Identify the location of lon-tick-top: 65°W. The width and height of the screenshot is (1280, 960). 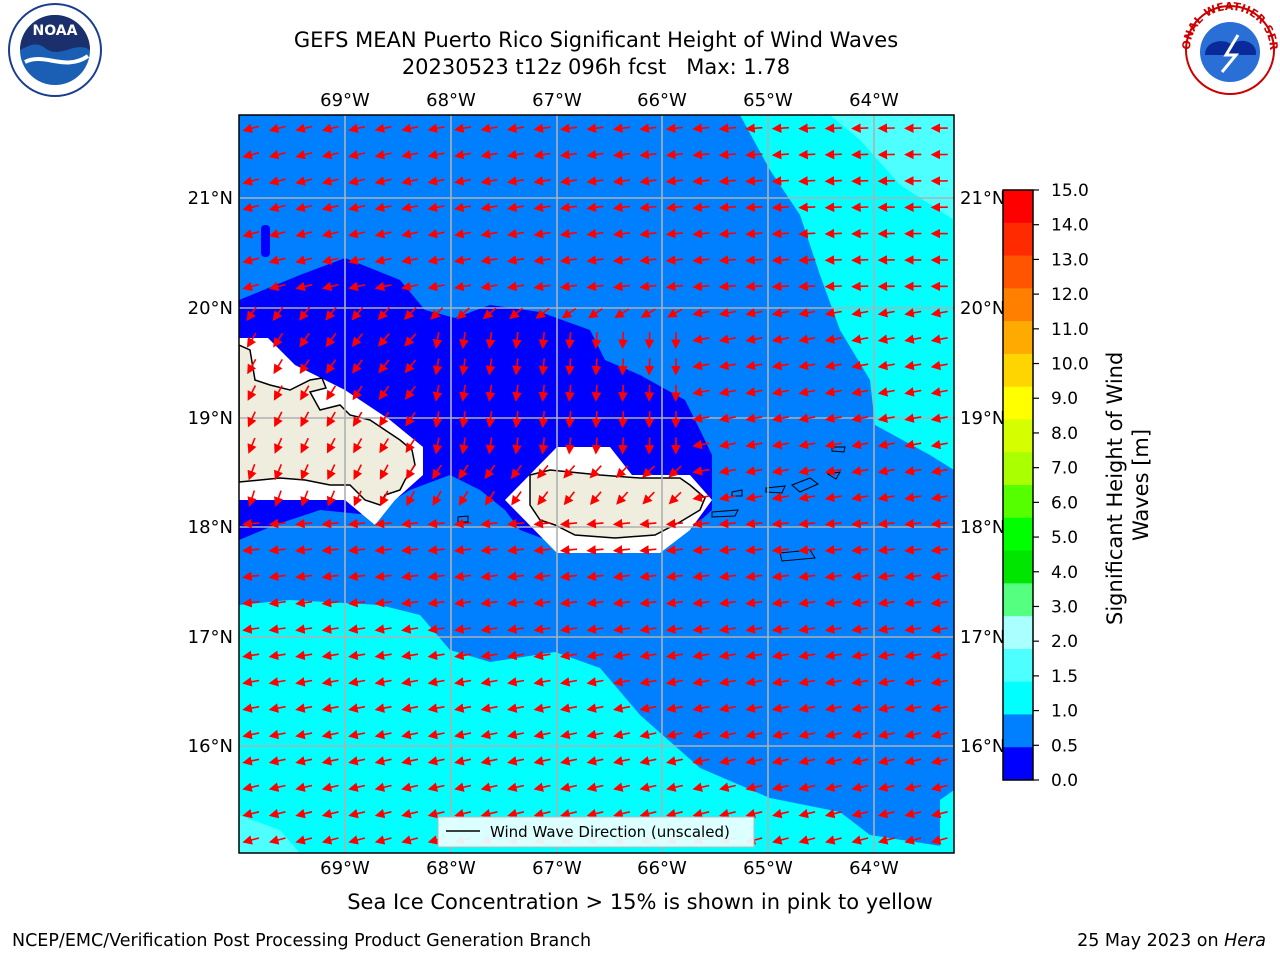
(768, 100).